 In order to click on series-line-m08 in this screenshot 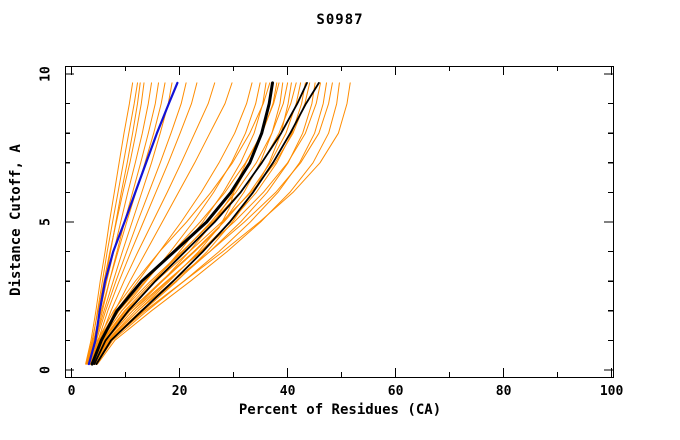, I will do `click(130, 223)`.